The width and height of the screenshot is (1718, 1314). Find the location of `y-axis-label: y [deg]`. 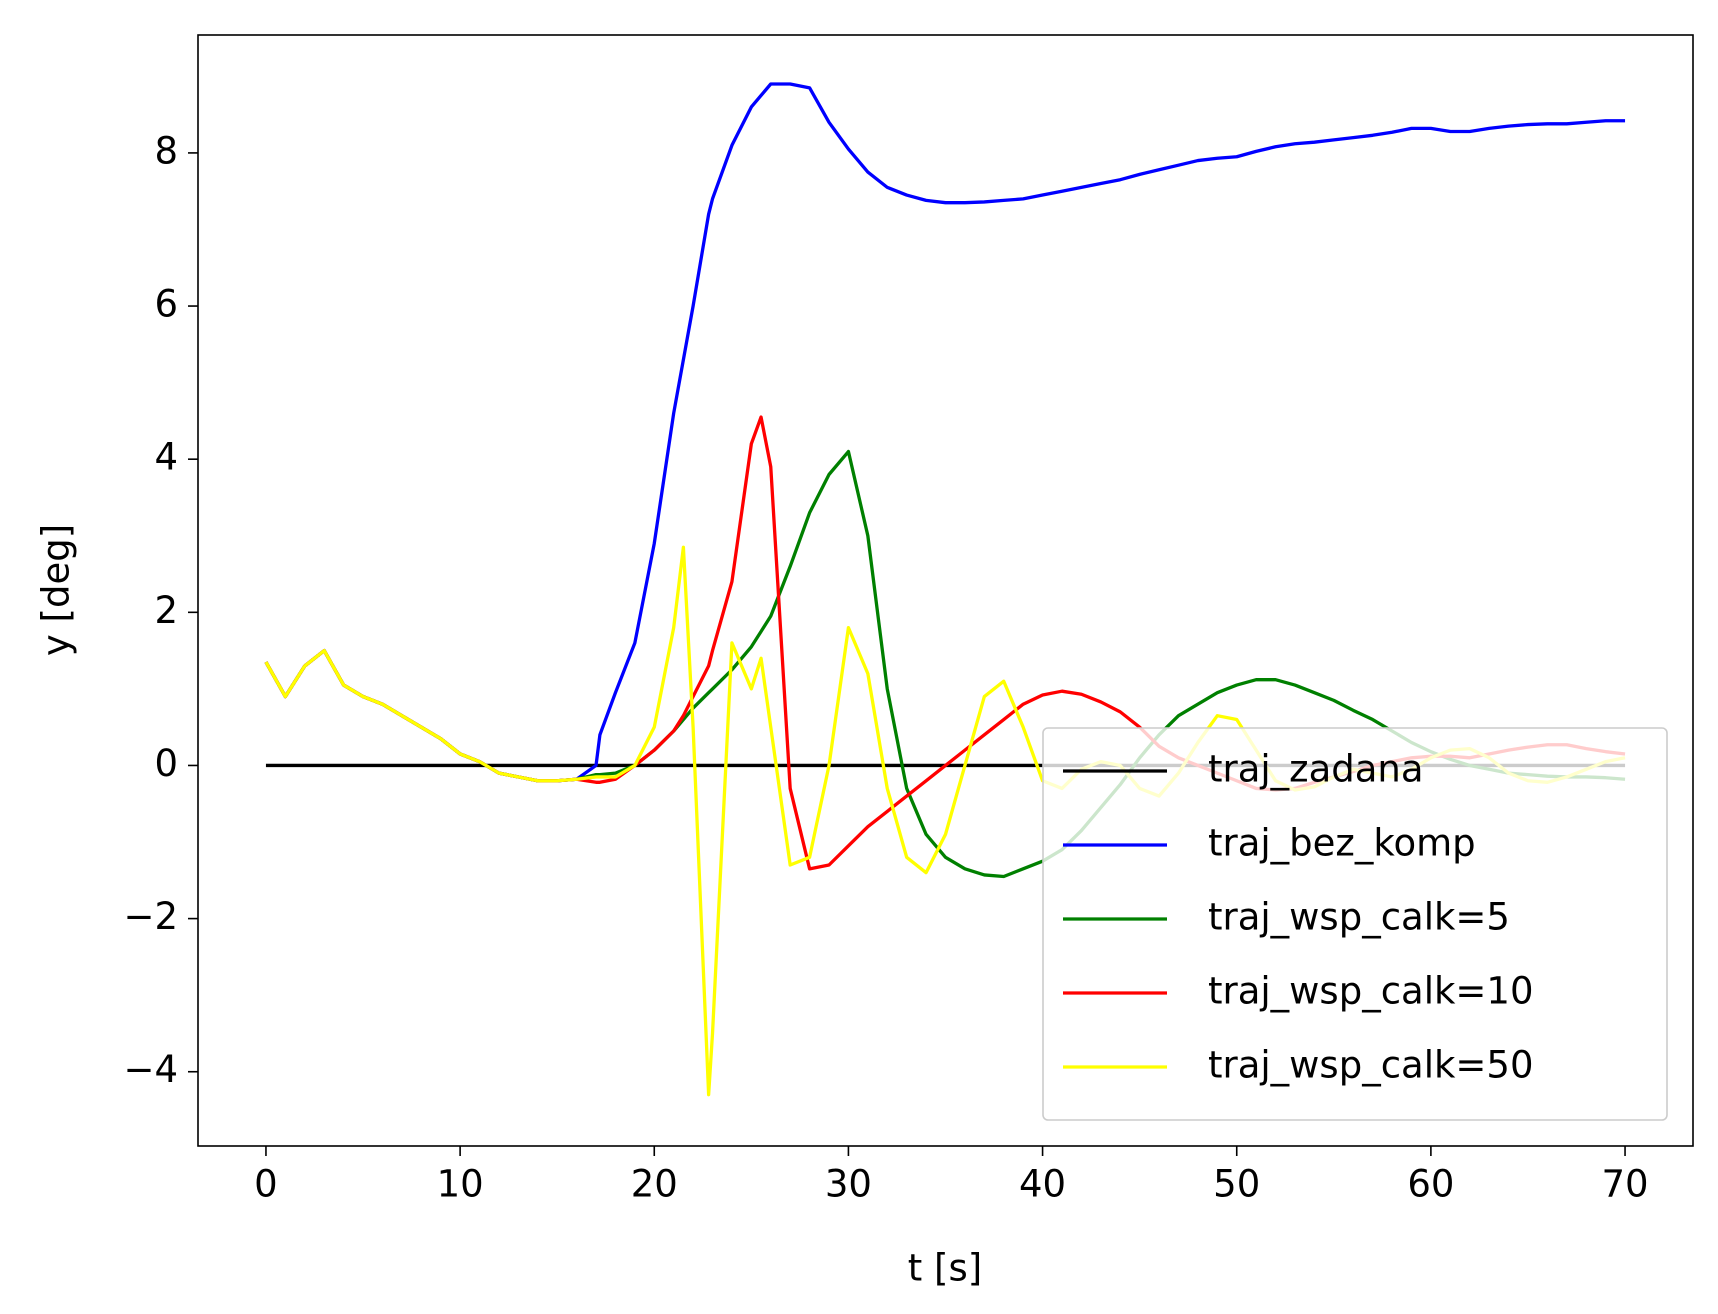

y-axis-label: y [deg] is located at coordinates (56, 590).